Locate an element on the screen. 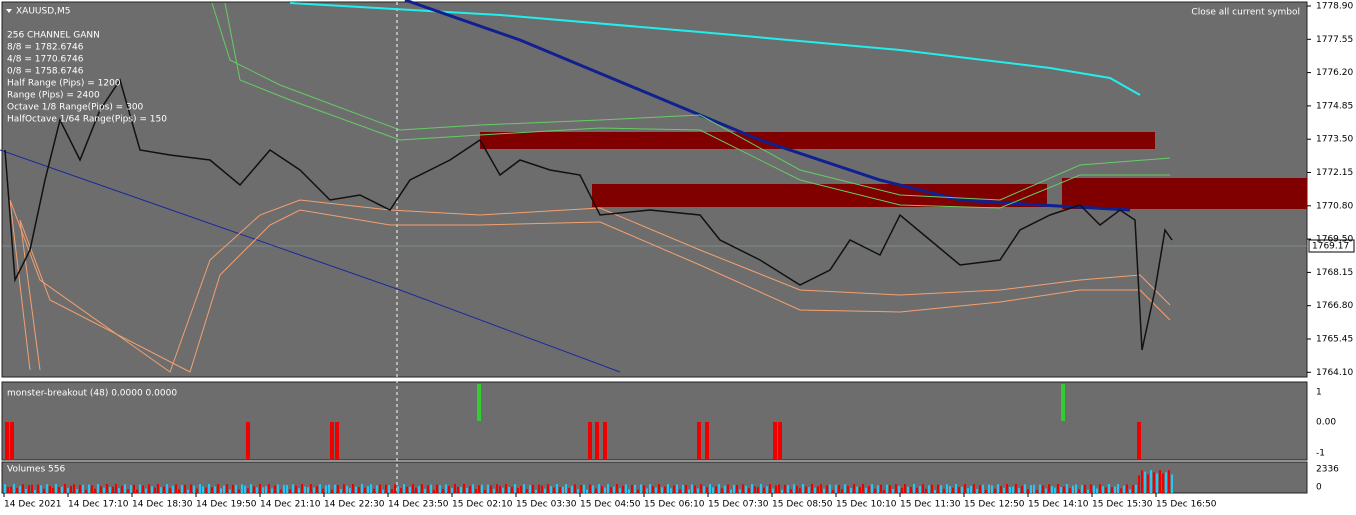 Image resolution: width=1356 pixels, height=515 pixels. volume-bars is located at coordinates (588, 481).